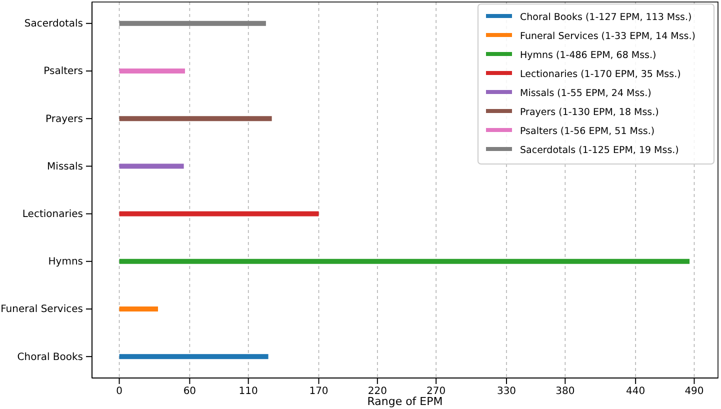 The height and width of the screenshot is (409, 721). Describe the element at coordinates (318, 392) in the screenshot. I see `x-tick-label: 170` at that location.